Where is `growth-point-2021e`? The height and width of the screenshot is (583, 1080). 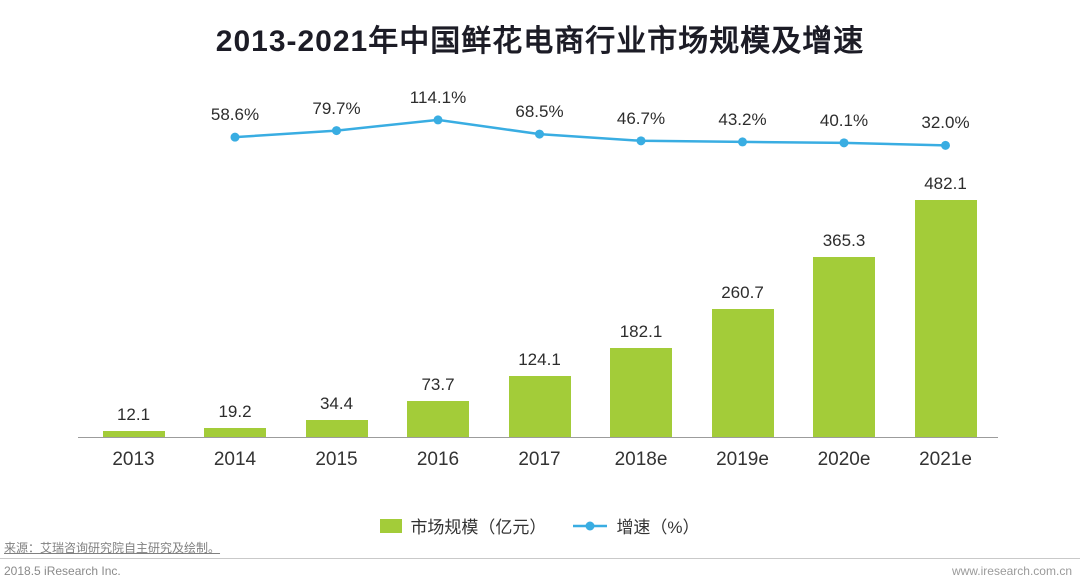
growth-point-2021e is located at coordinates (945, 145).